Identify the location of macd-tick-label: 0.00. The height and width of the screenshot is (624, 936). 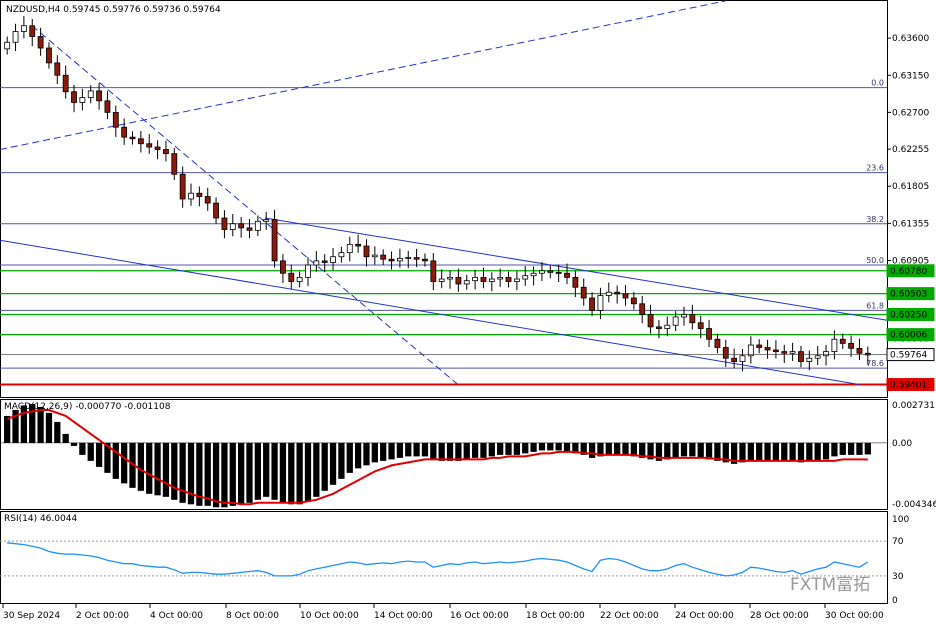
(902, 444).